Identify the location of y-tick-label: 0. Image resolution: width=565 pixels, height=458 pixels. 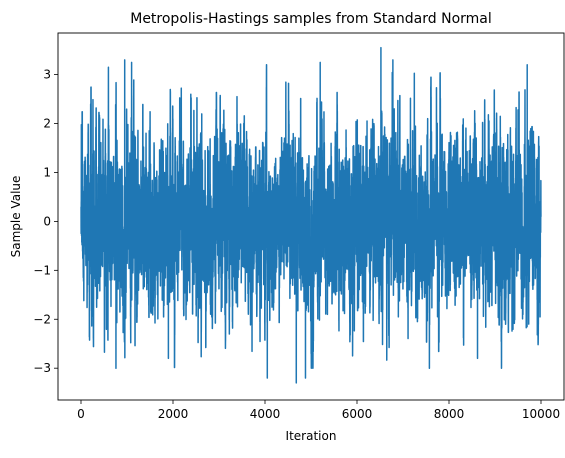
(47, 221).